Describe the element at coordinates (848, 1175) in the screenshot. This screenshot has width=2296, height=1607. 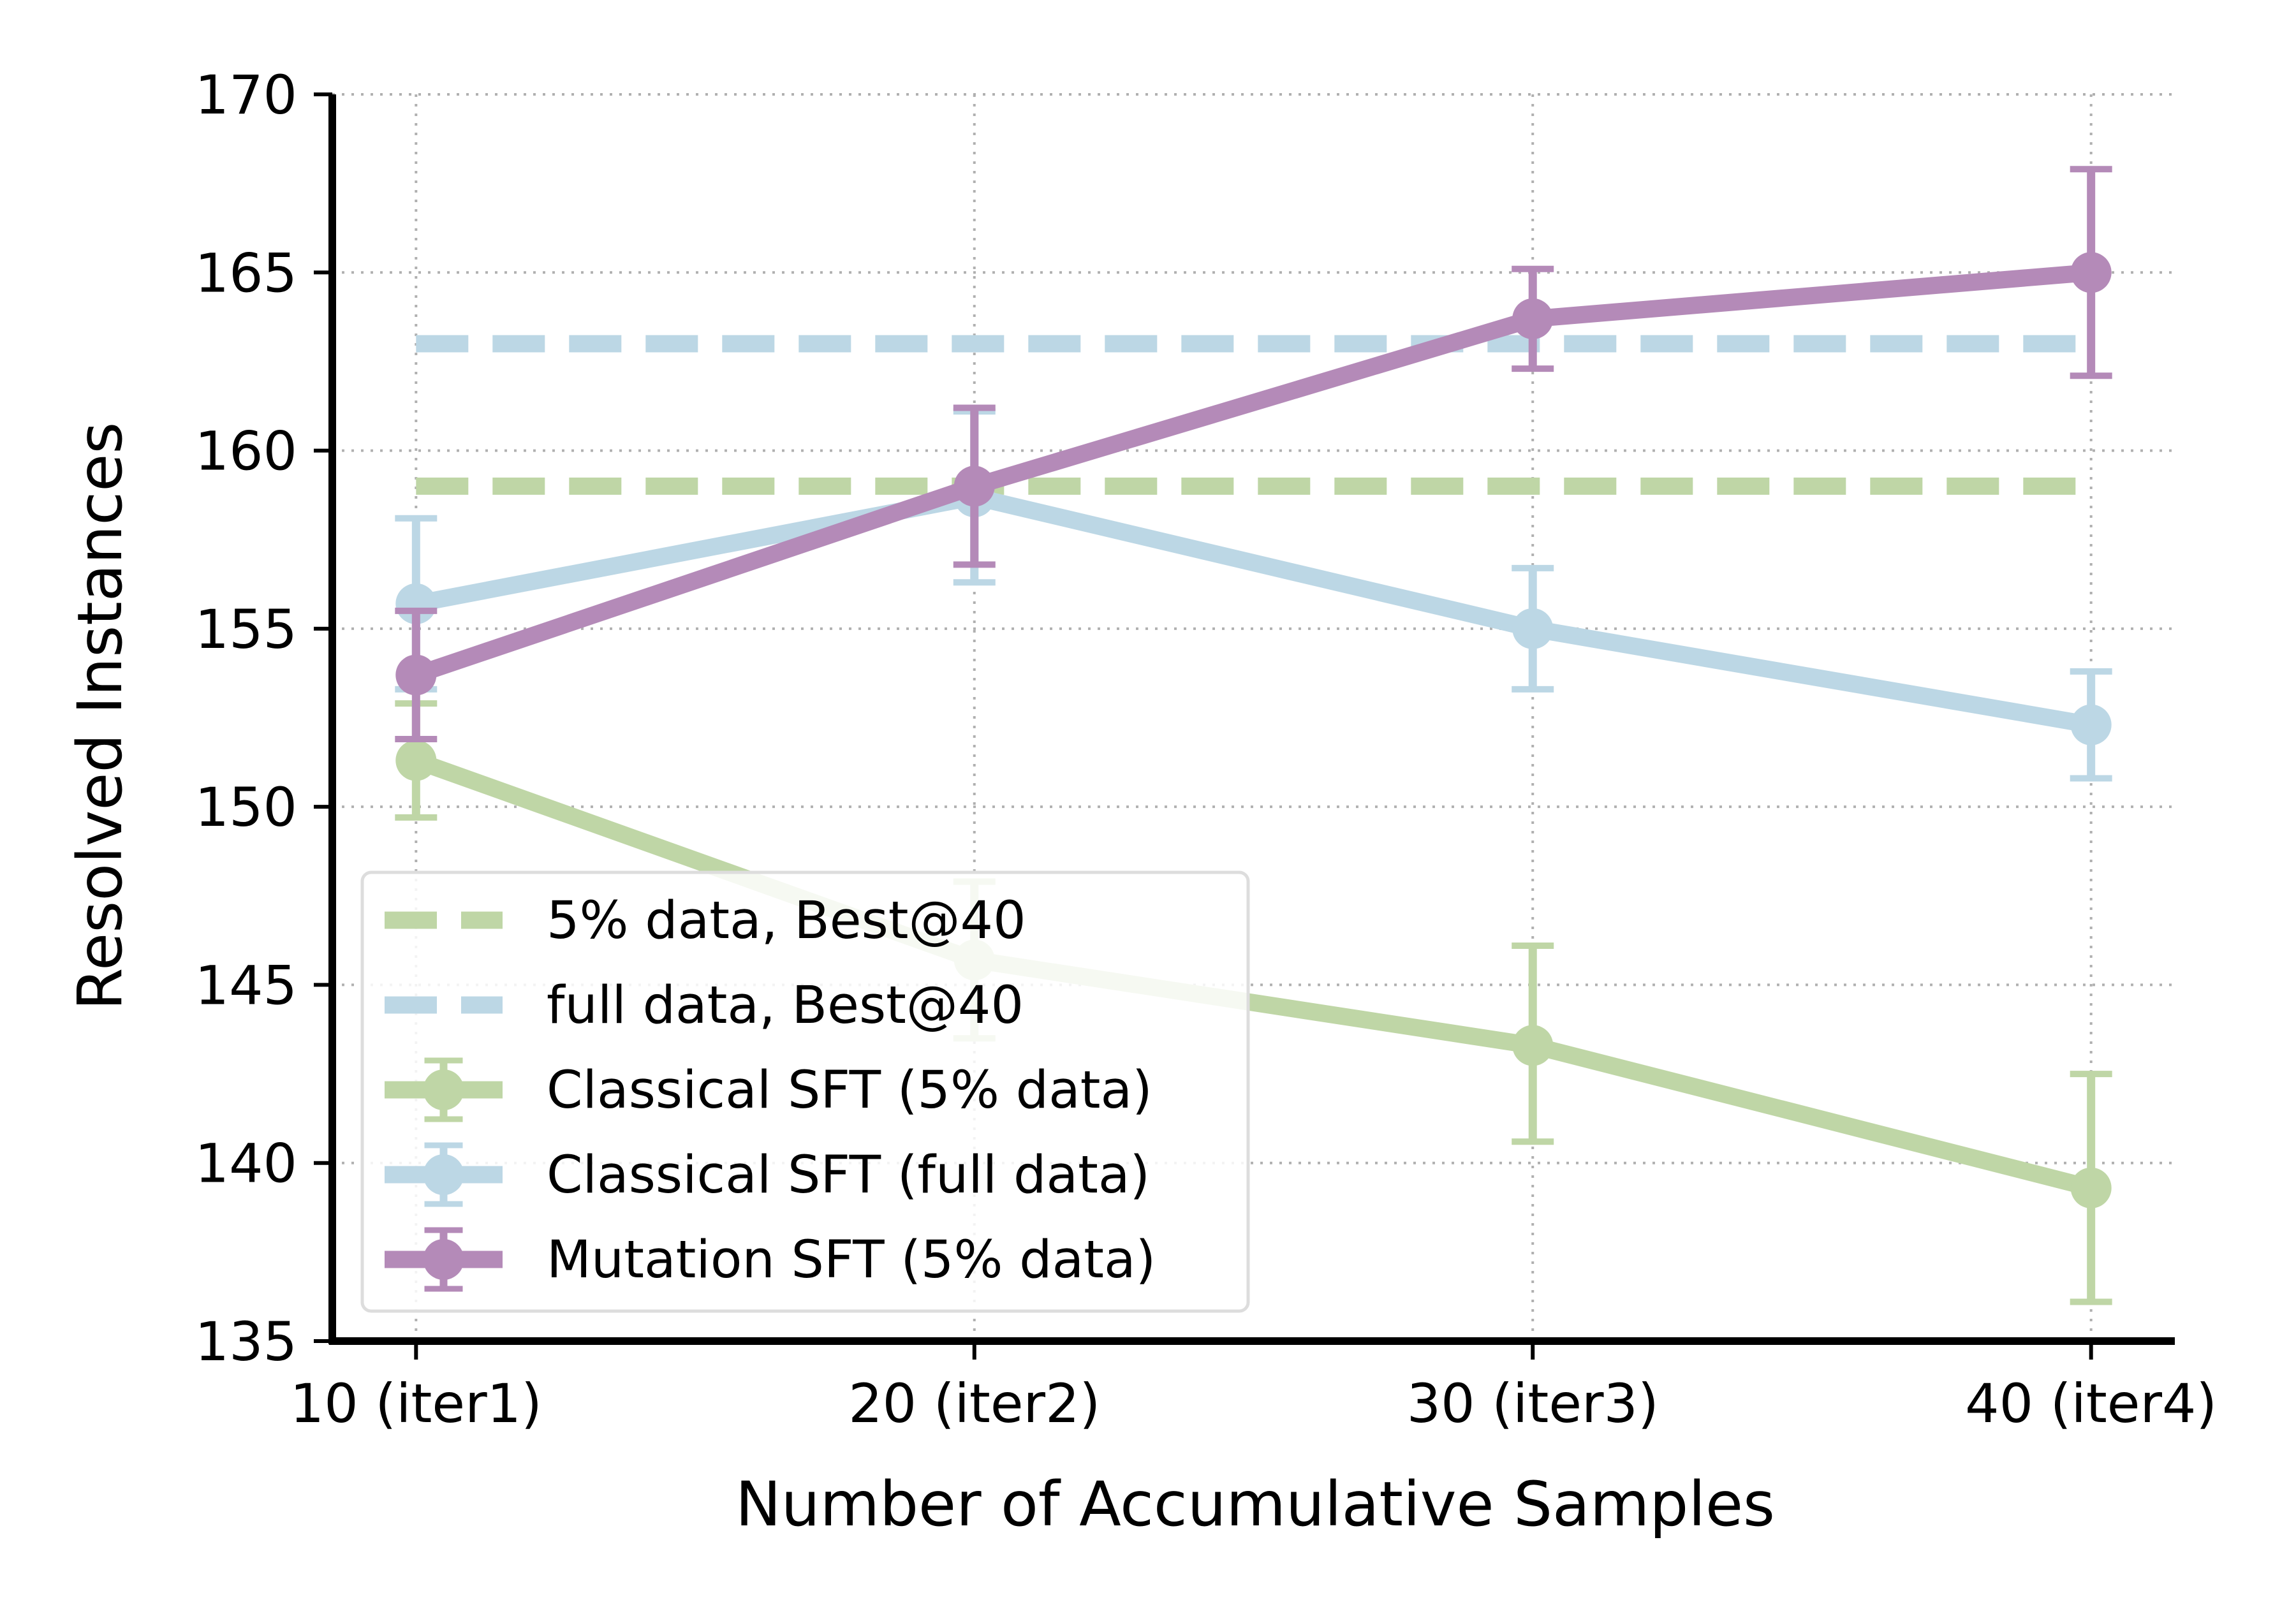
I see `legend-label: Classical SFT (full data)` at that location.